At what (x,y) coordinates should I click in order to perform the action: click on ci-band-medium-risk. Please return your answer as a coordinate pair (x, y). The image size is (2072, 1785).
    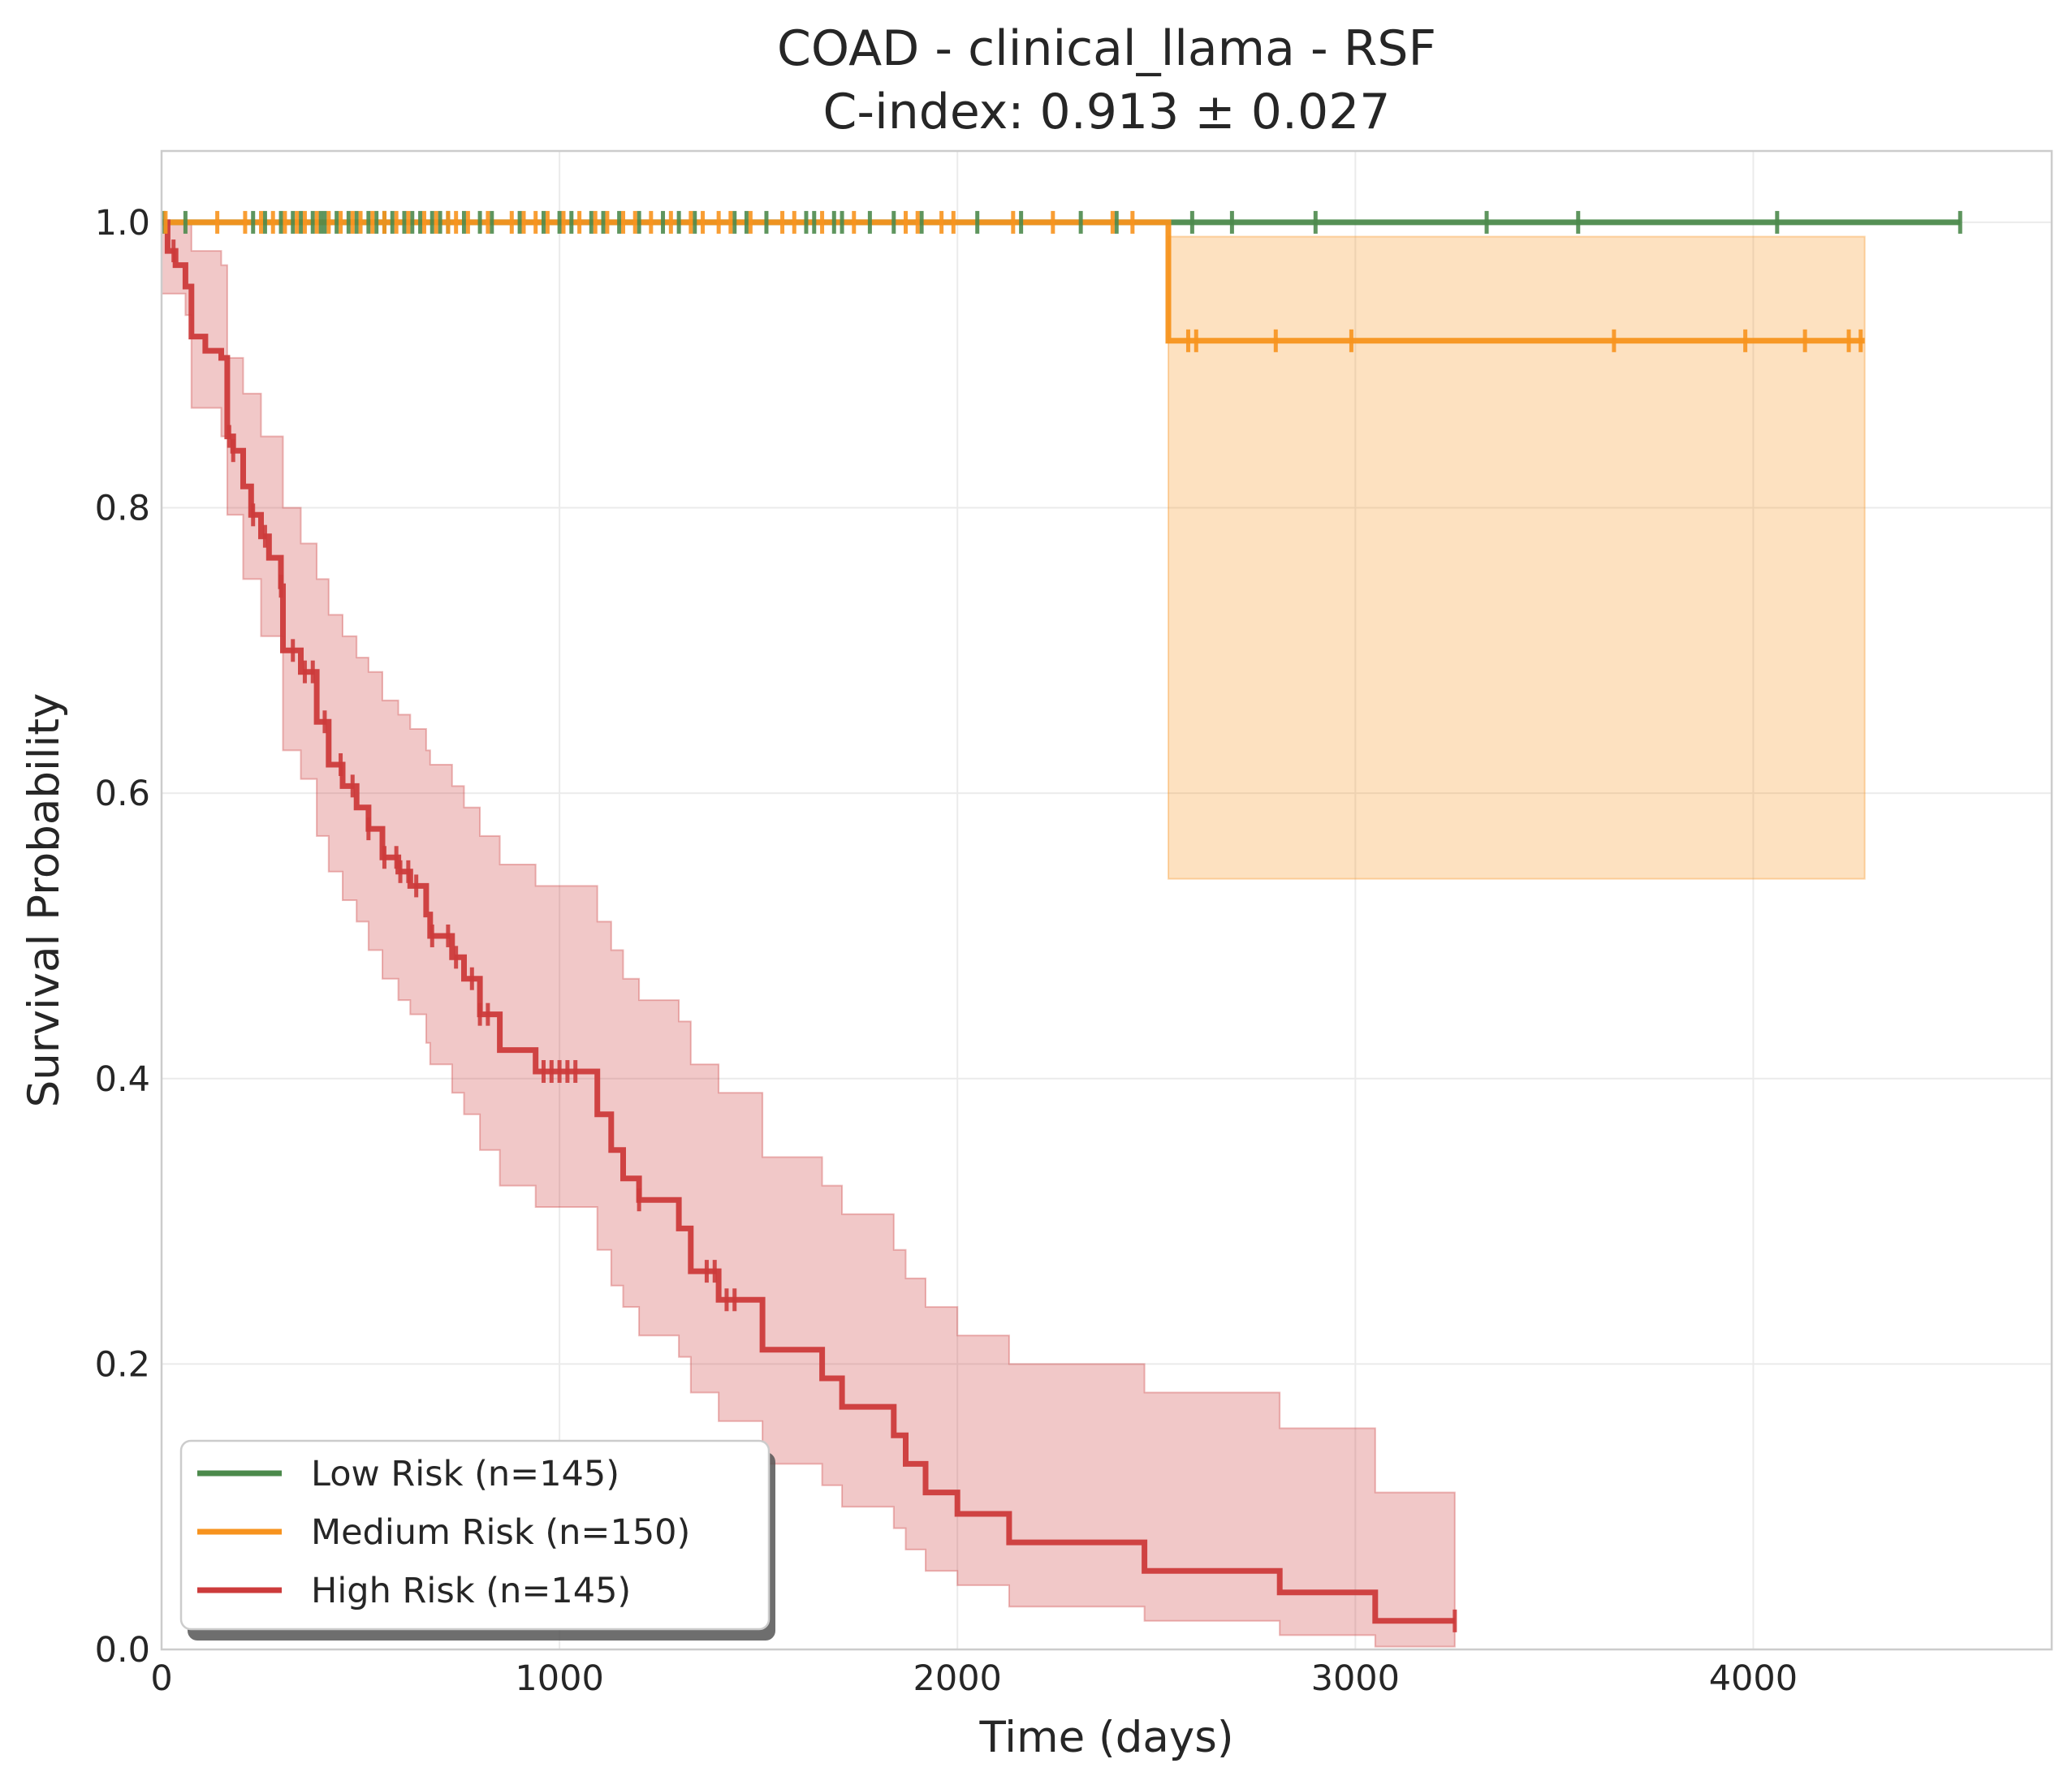
    Looking at the image, I should click on (1517, 557).